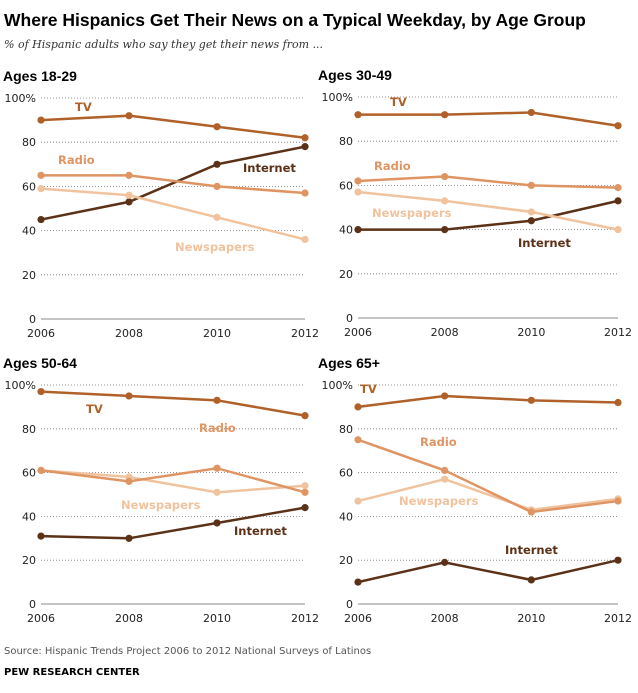 The height and width of the screenshot is (693, 638). What do you see at coordinates (40, 363) in the screenshot?
I see `panel-title: Ages 50-64` at bounding box center [40, 363].